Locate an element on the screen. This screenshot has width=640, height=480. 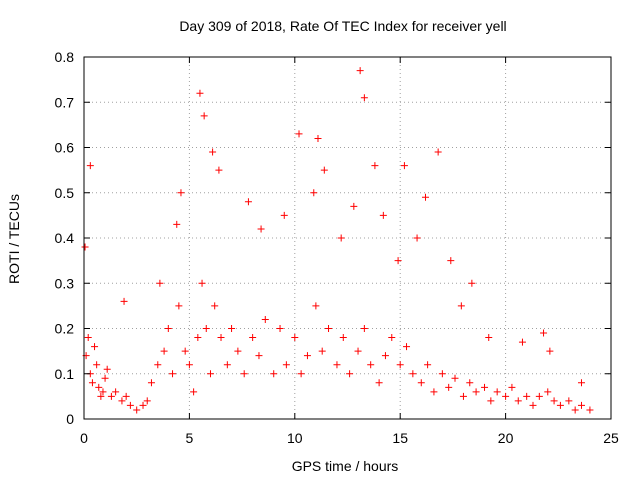
y-tick-label: 0.7 is located at coordinates (65, 102).